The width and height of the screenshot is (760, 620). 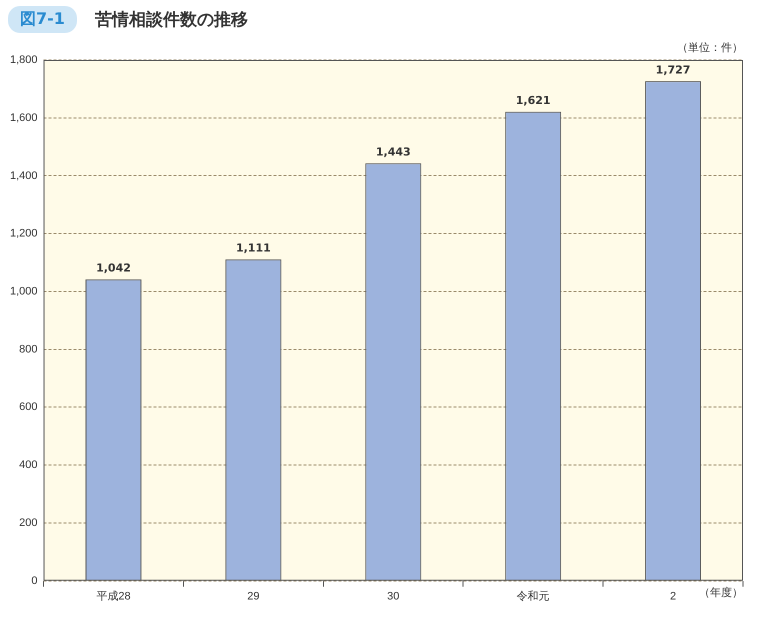 I want to click on chart-title: 苦情相談件数の推移, so click(x=171, y=20).